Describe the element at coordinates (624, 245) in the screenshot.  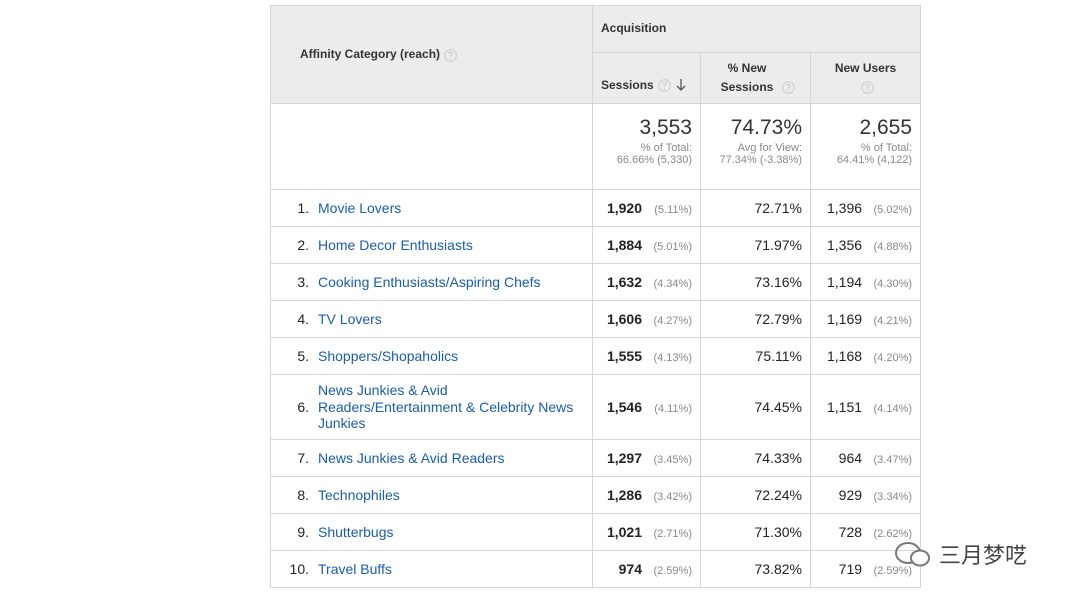
I see `sessions-value: 1,884` at that location.